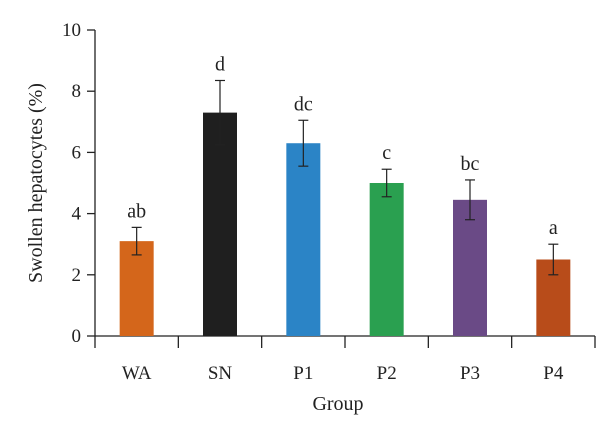 Image resolution: width=600 pixels, height=434 pixels. I want to click on bar-wa, so click(136, 288).